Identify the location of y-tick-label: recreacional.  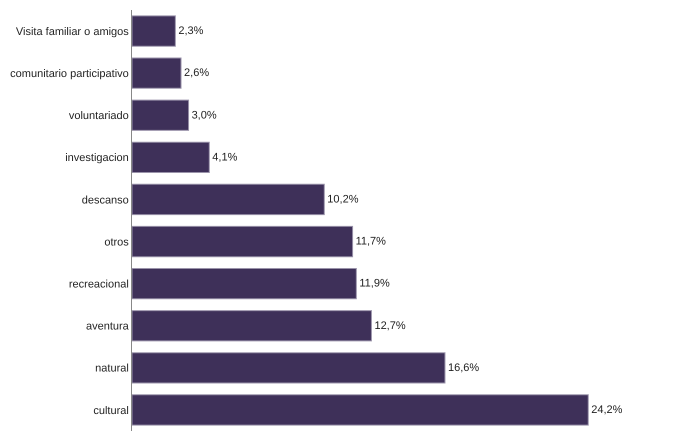
(98, 284).